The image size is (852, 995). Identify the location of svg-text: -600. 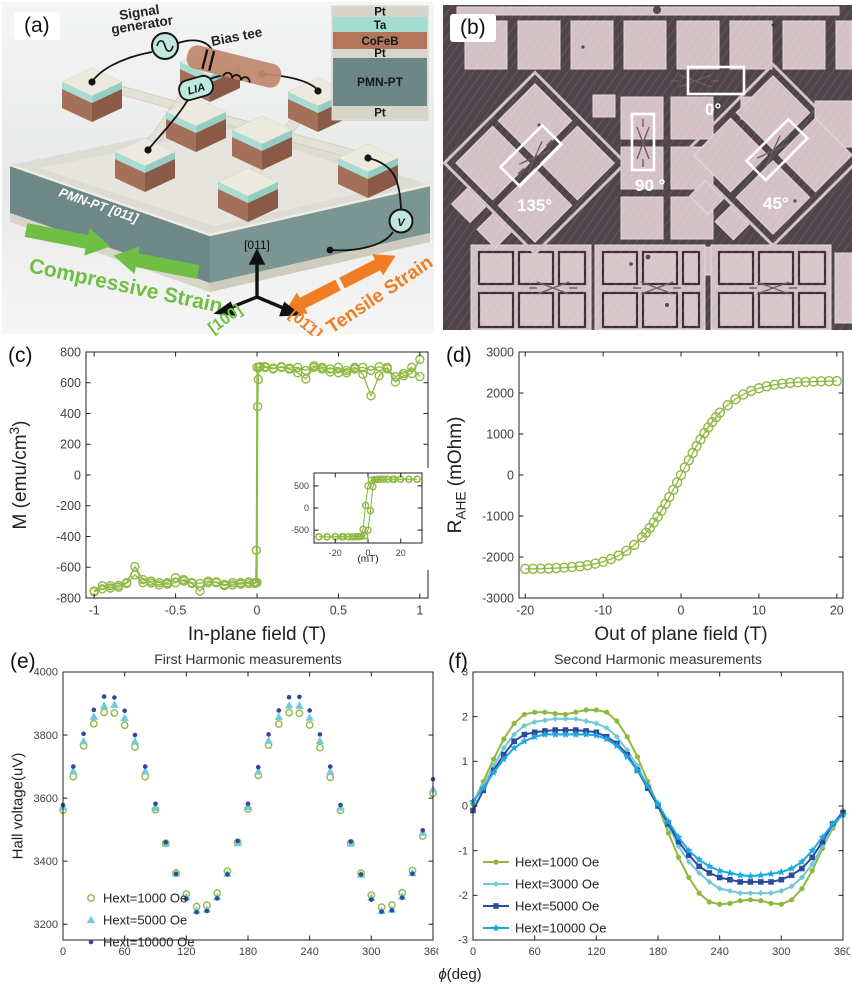
(68, 568).